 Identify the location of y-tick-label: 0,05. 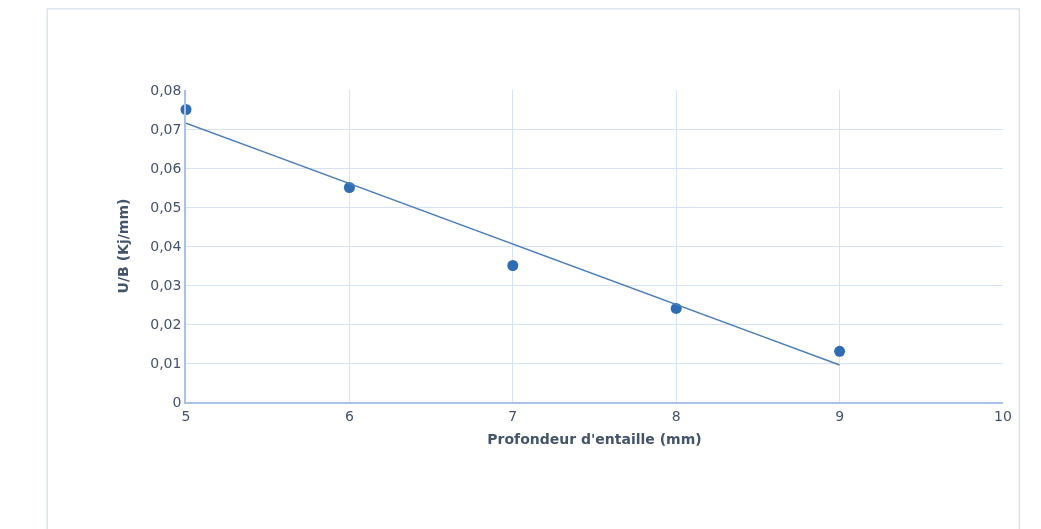
(166, 206).